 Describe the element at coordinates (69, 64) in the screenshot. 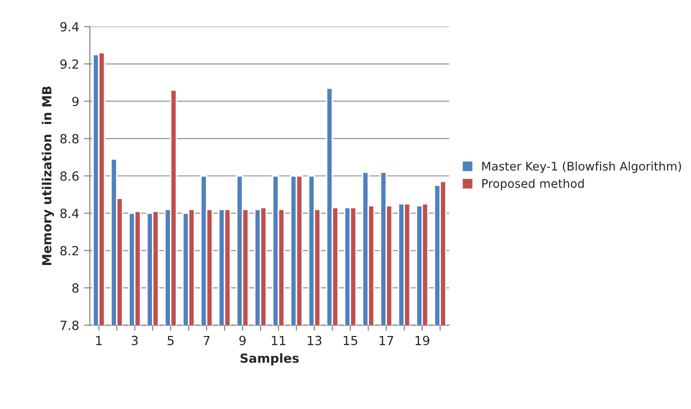

I see `y-tick-label: 9.2` at that location.